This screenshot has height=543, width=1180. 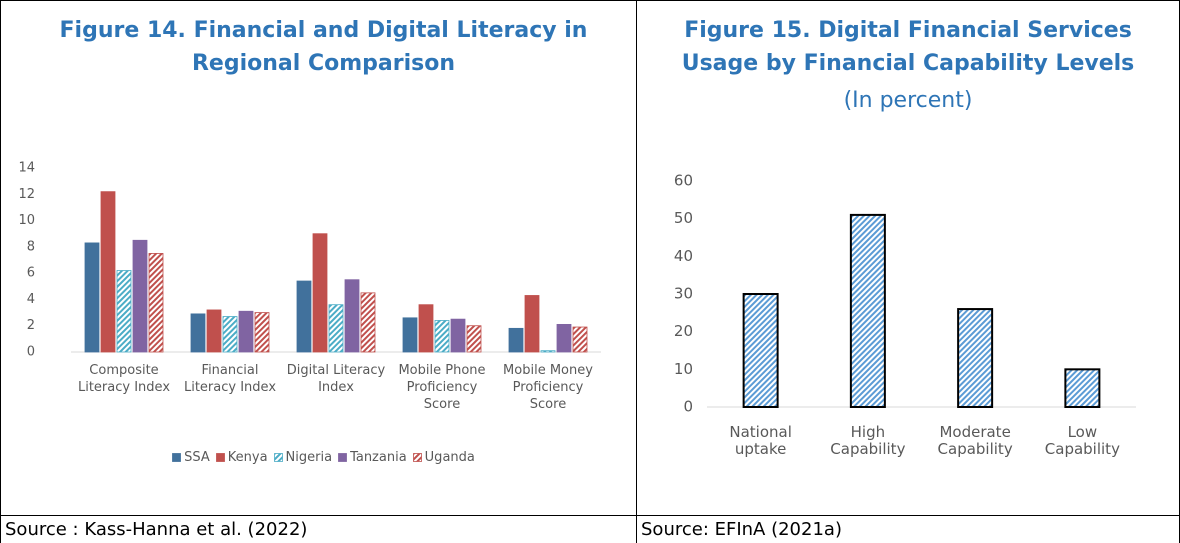 What do you see at coordinates (741, 529) in the screenshot?
I see `source: Source: EFInA (2021a)` at bounding box center [741, 529].